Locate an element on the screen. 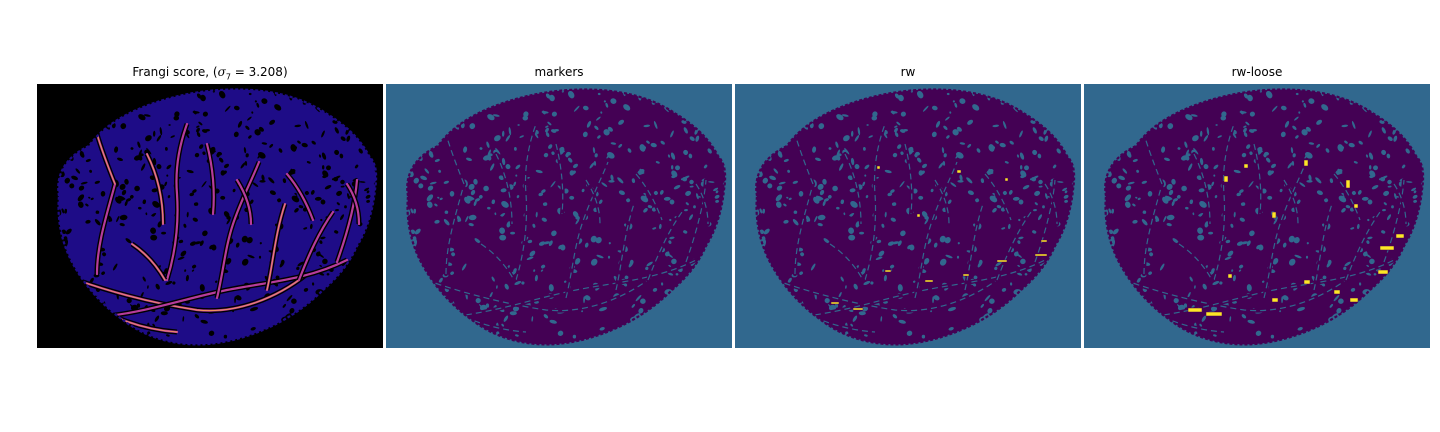 This screenshot has height=432, width=1440. frangi-image is located at coordinates (210, 216).